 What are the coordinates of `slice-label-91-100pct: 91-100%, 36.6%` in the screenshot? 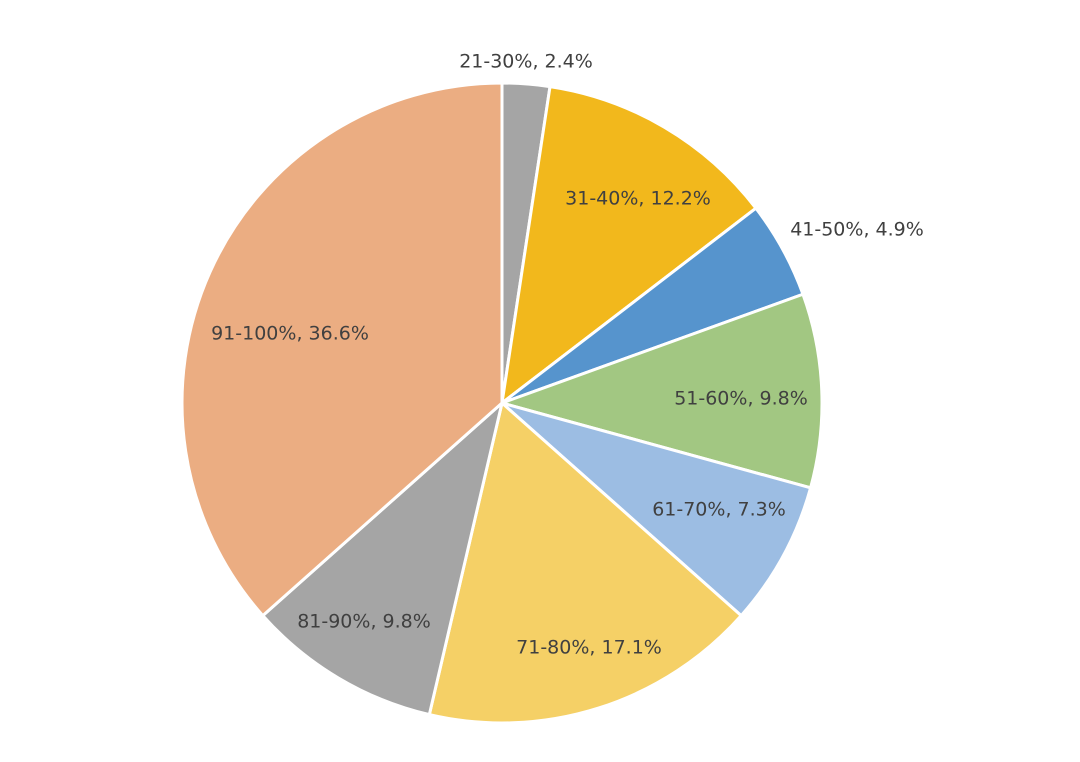 It's located at (290, 334).